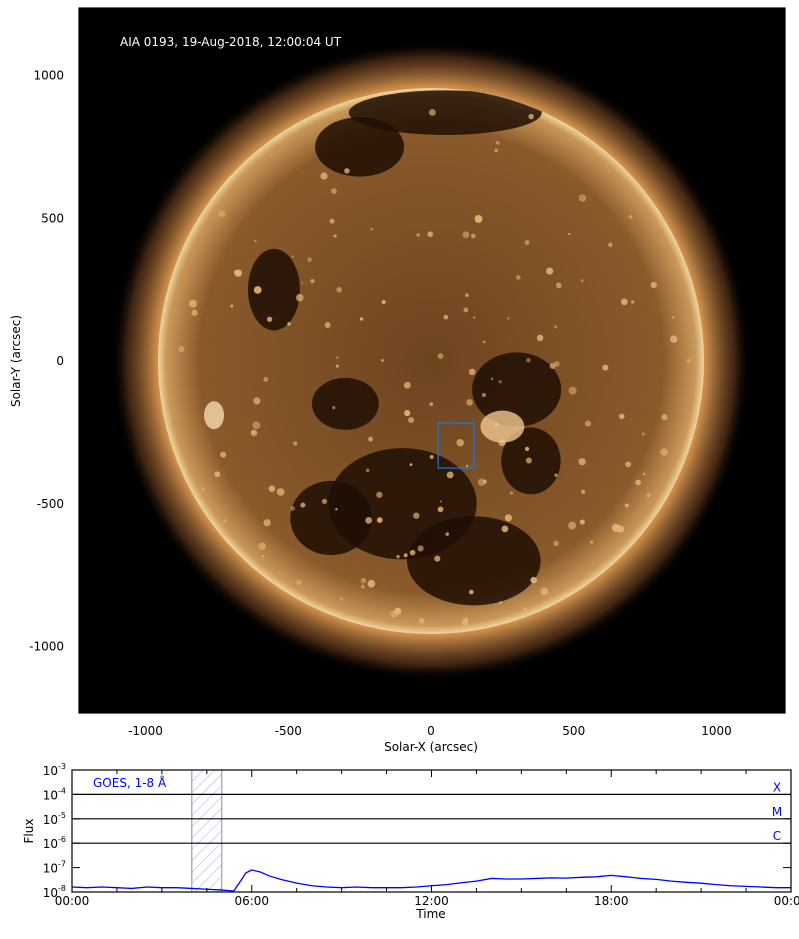  I want to click on x-tick-label: 0, so click(431, 731).